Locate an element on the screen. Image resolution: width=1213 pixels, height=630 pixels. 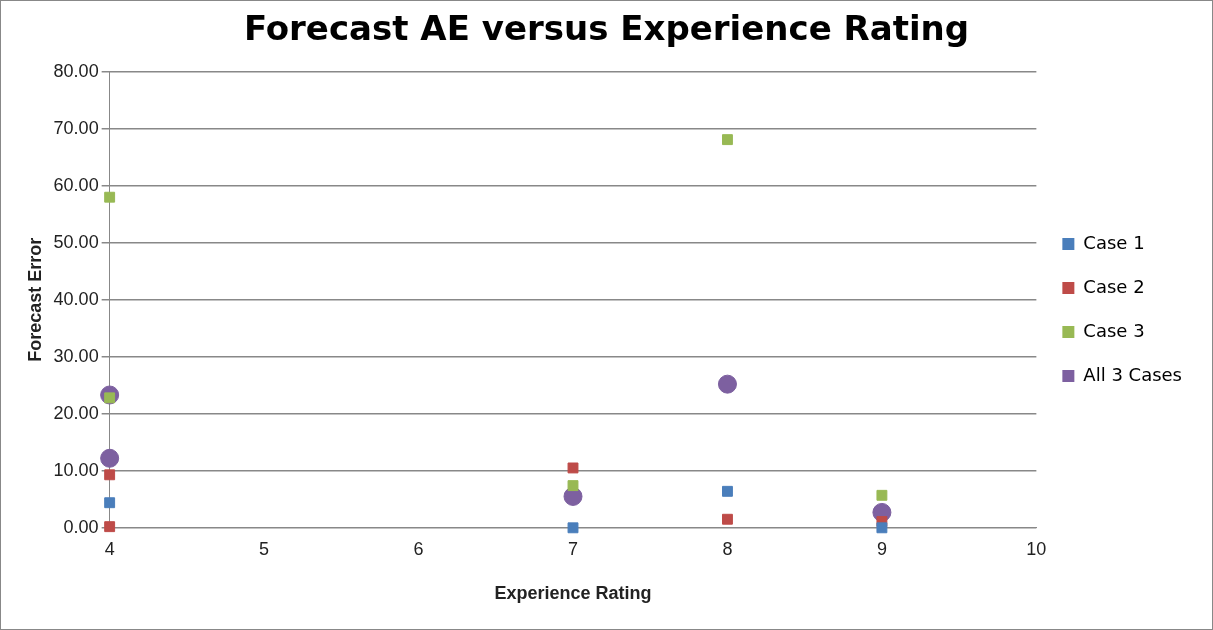
x-tick-label: 8 is located at coordinates (727, 548).